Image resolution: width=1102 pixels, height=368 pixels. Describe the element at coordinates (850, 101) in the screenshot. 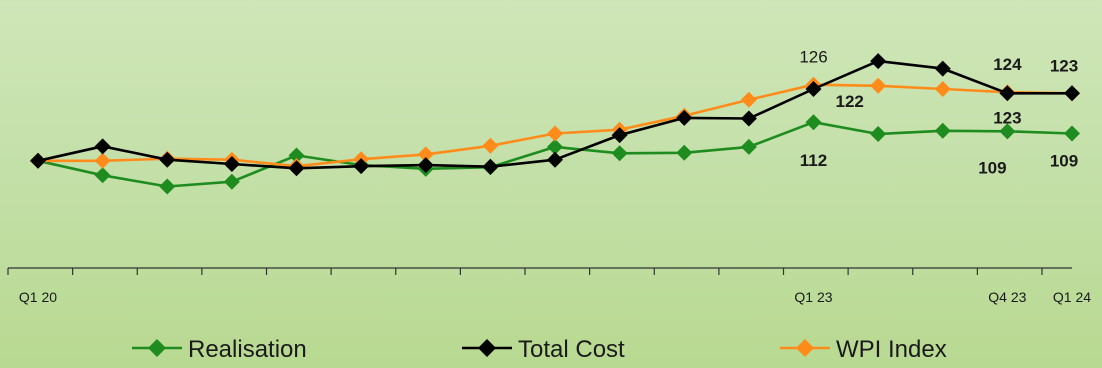

I see `data-label: 122` at that location.